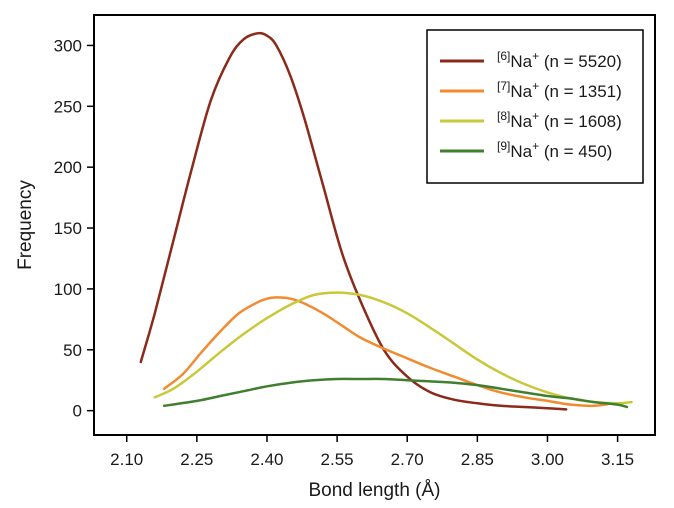 This screenshot has width=674, height=508. What do you see at coordinates (575, 151) in the screenshot?
I see `legend-label-count: (n = 450)` at bounding box center [575, 151].